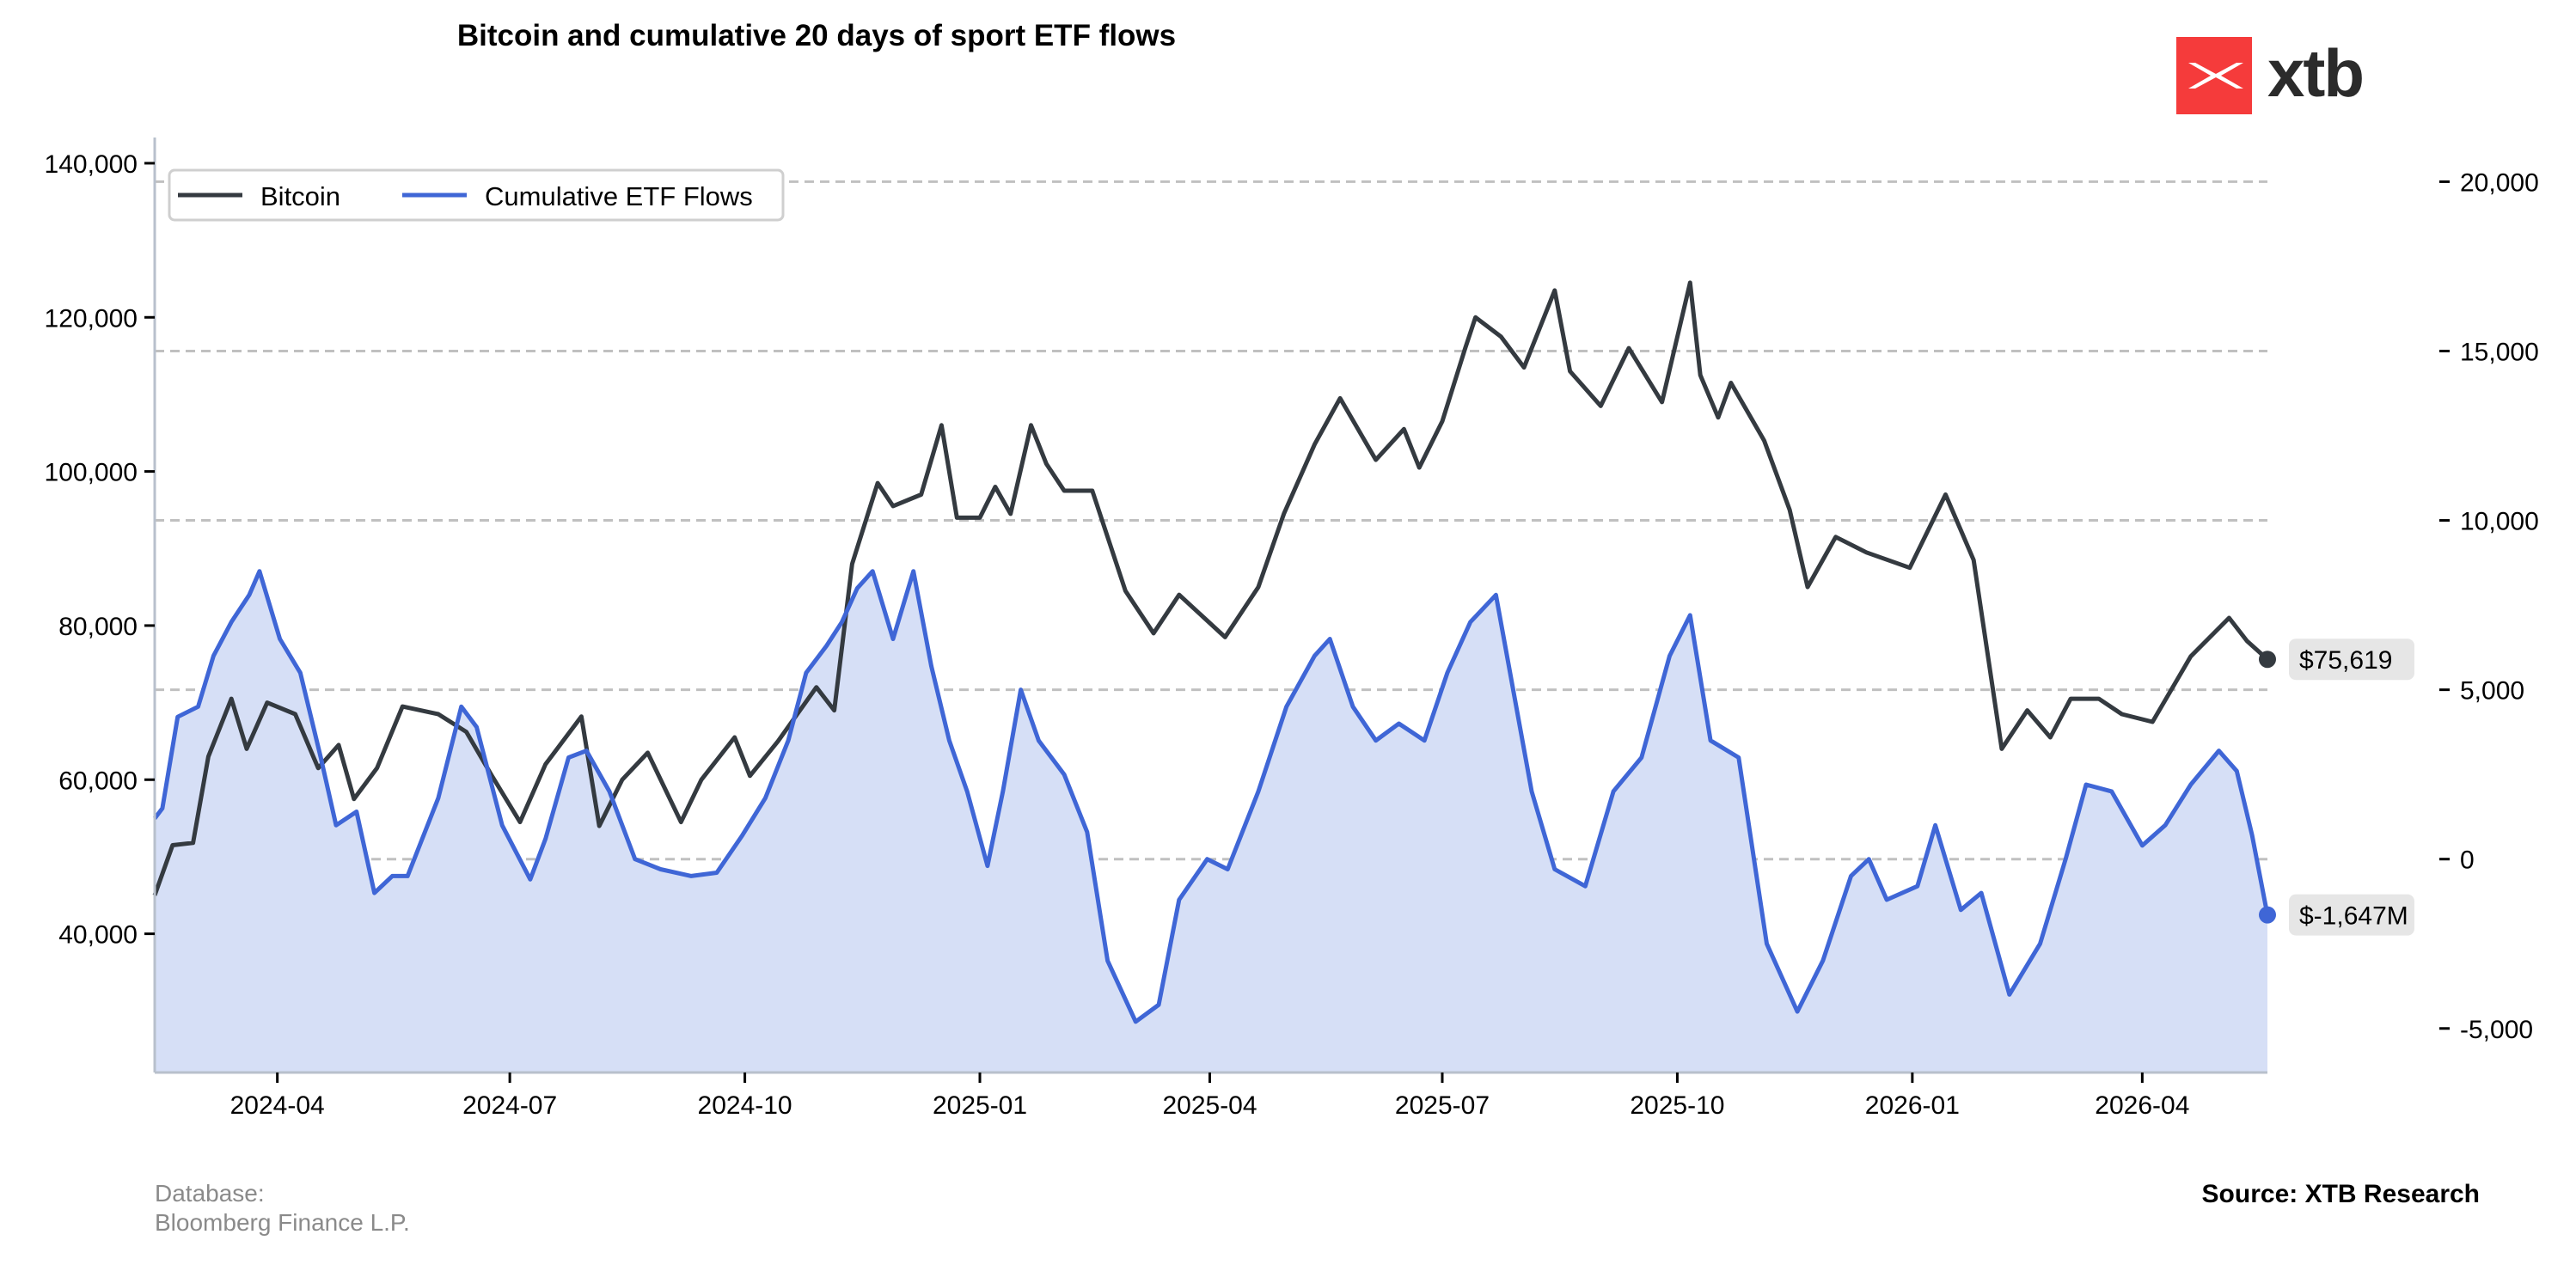 The width and height of the screenshot is (2576, 1265). What do you see at coordinates (1209, 1105) in the screenshot?
I see `x-tick-label: 2025-04` at bounding box center [1209, 1105].